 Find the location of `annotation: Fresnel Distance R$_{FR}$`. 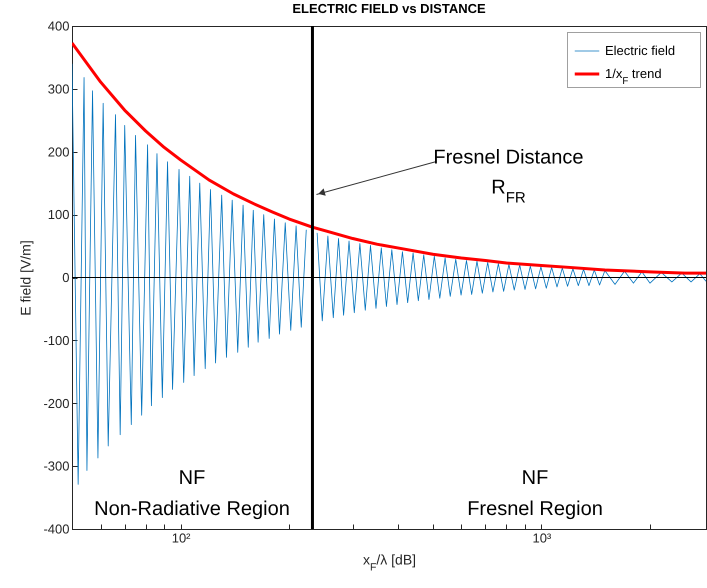

annotation: Fresnel Distance R$_{FR}$ is located at coordinates (508, 176).